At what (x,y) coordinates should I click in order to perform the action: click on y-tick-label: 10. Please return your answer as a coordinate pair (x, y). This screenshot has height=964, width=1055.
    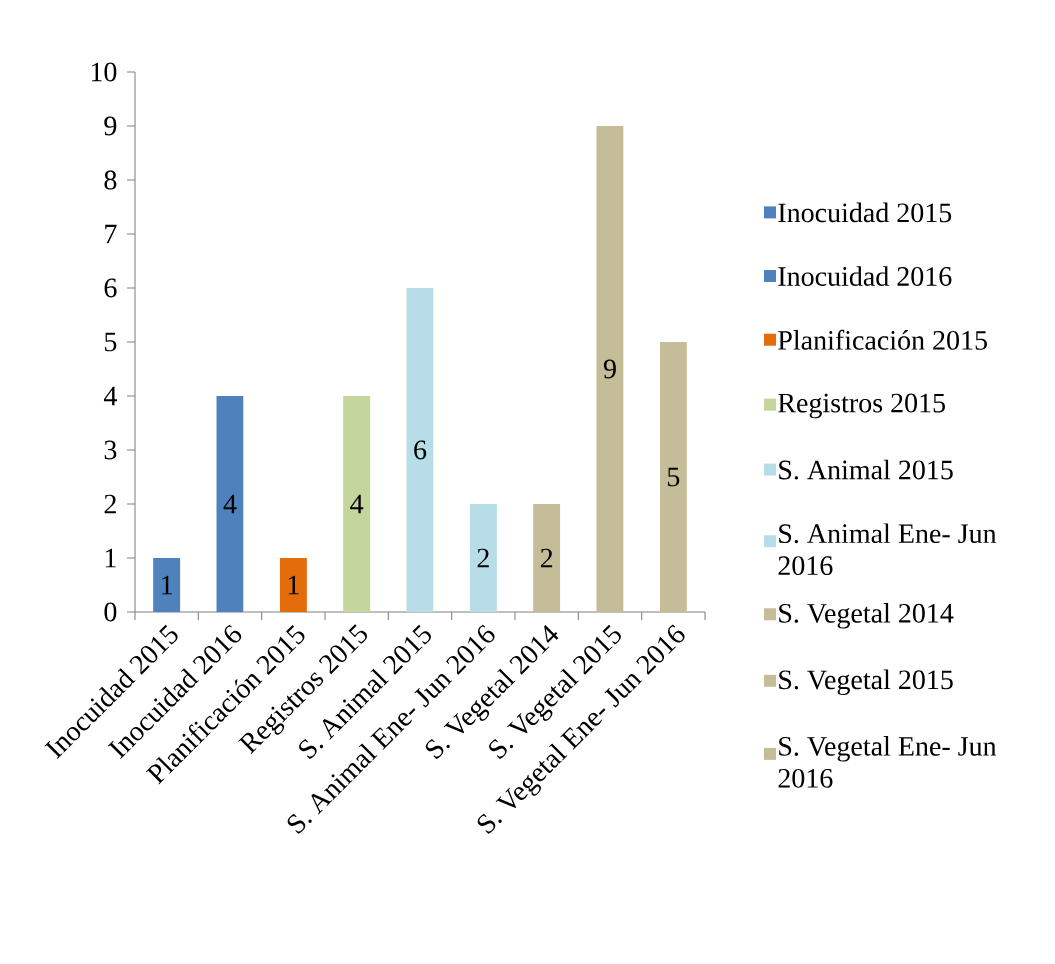
    Looking at the image, I should click on (104, 72).